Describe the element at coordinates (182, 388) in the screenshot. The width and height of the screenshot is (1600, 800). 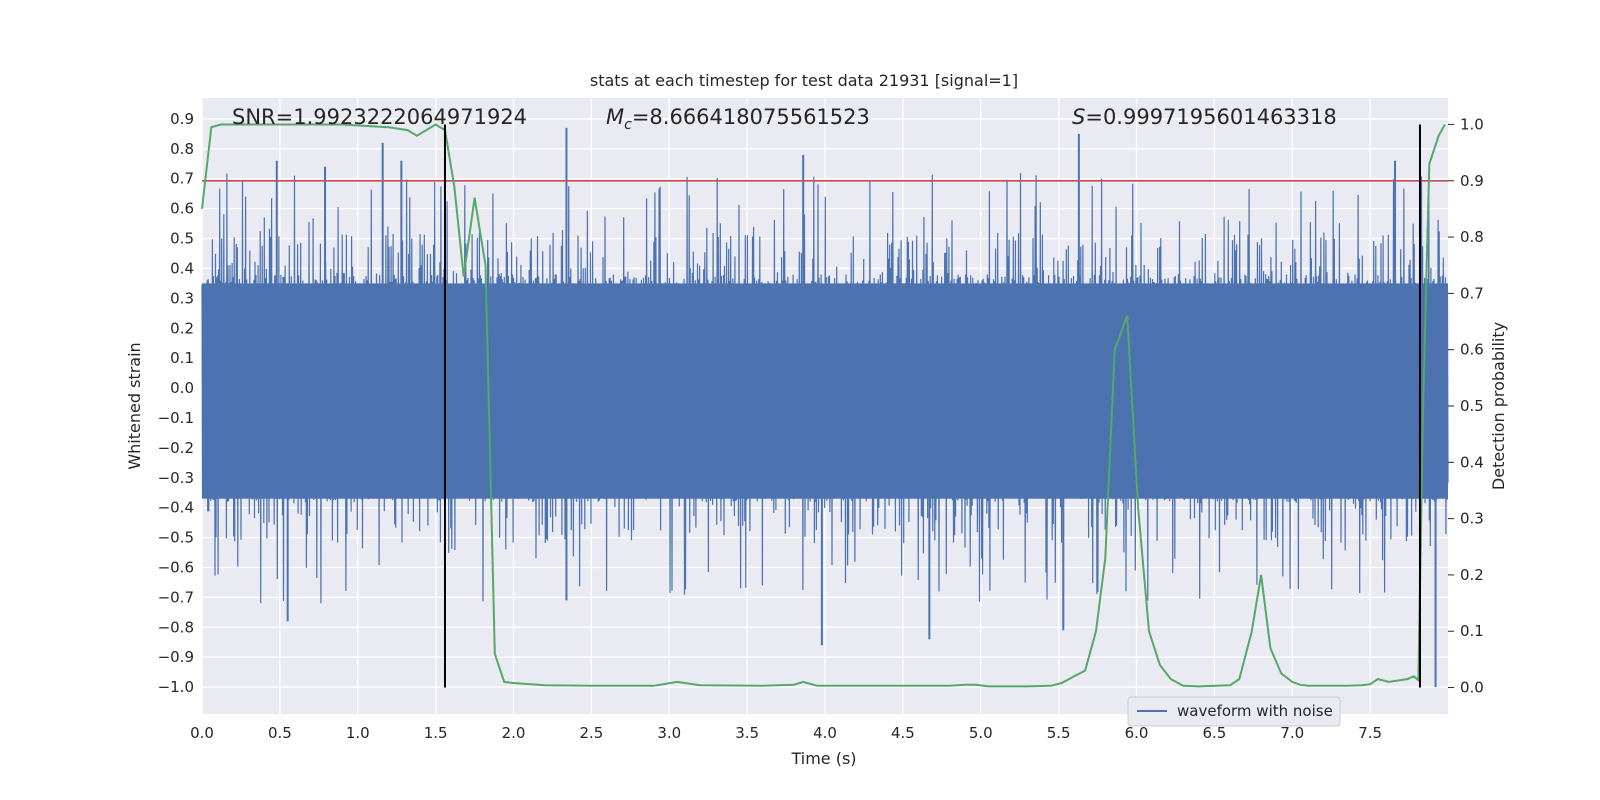
I see `y-tick-label: 0.0` at that location.